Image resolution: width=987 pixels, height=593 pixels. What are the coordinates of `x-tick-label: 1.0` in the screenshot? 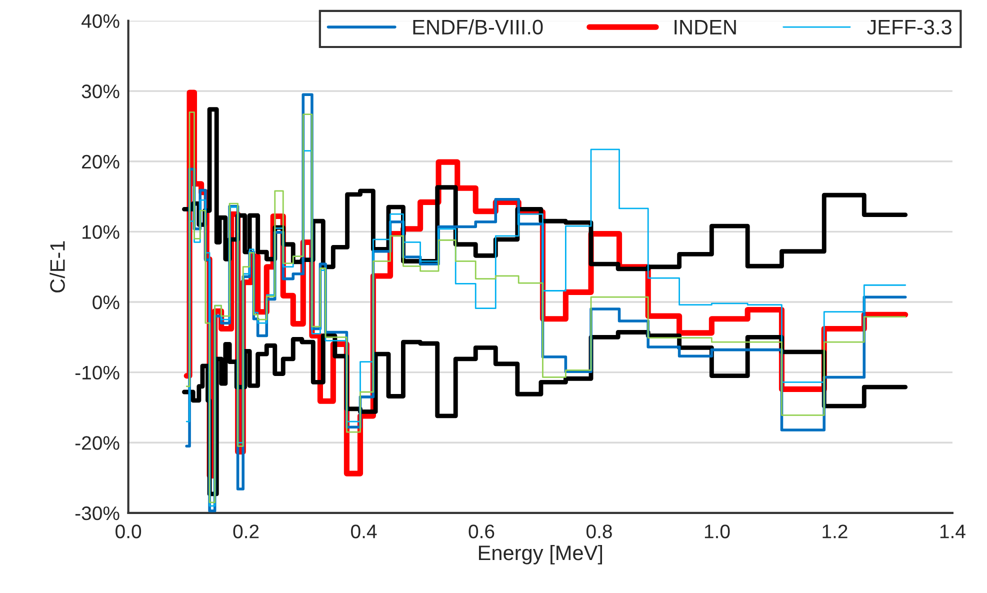 It's located at (717, 531).